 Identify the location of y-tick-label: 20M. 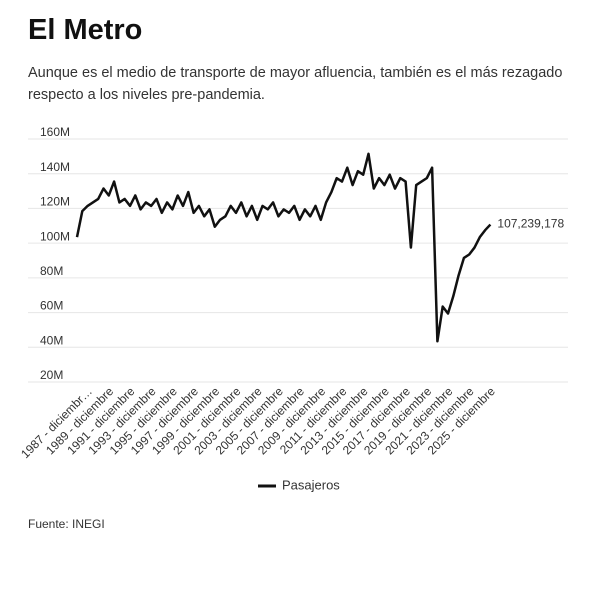
(51, 375).